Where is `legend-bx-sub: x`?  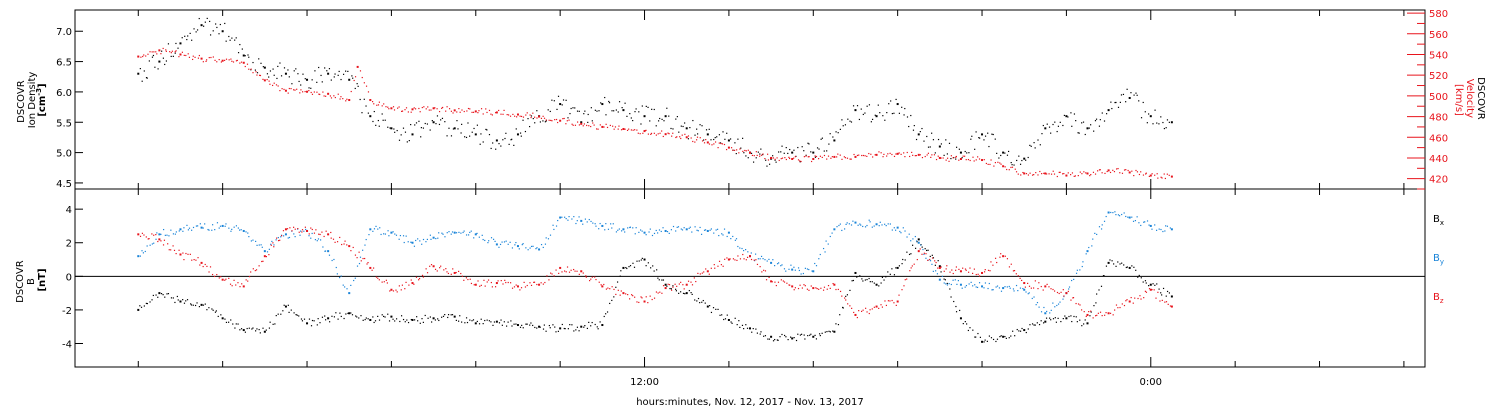 legend-bx-sub: x is located at coordinates (1442, 223).